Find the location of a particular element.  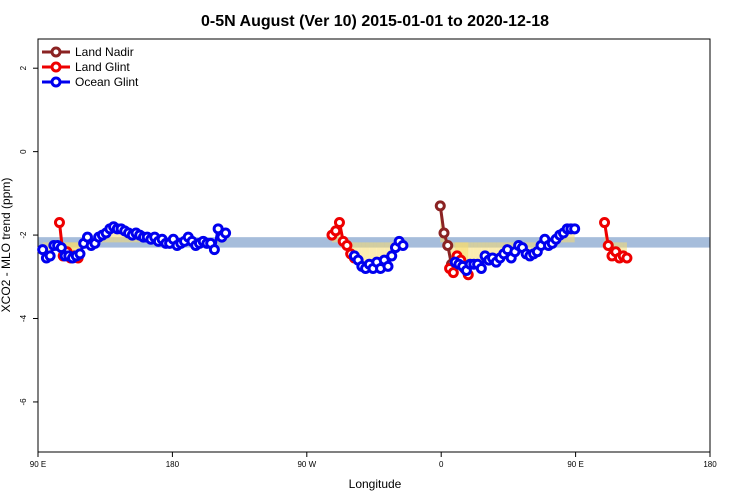

legend-land-glint-marker is located at coordinates (56, 67).